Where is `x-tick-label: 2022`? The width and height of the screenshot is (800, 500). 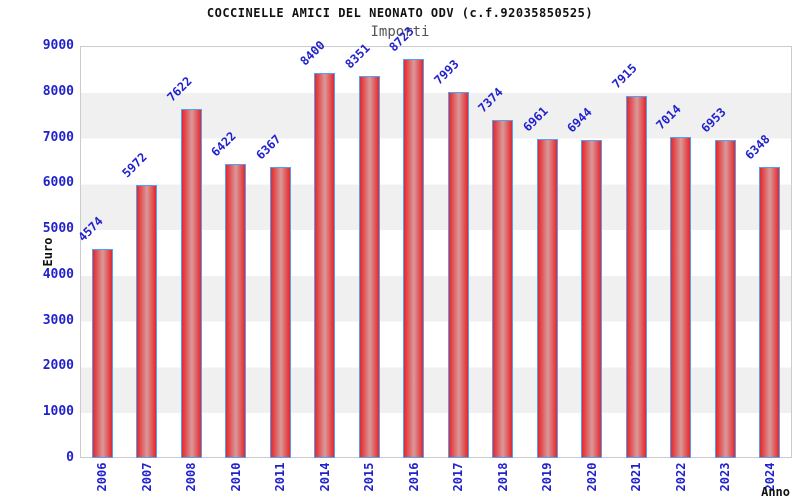
x-tick-label: 2022 is located at coordinates (680, 477).